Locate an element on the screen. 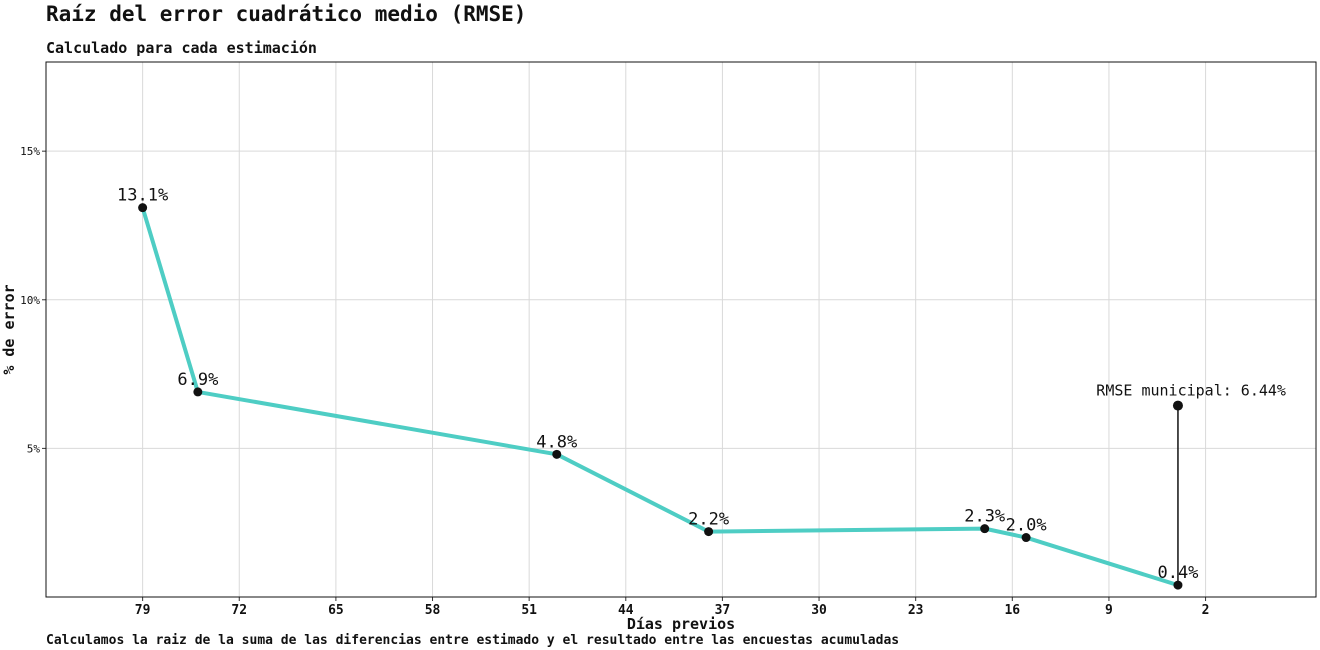  x-tick-label: 44 is located at coordinates (626, 610).